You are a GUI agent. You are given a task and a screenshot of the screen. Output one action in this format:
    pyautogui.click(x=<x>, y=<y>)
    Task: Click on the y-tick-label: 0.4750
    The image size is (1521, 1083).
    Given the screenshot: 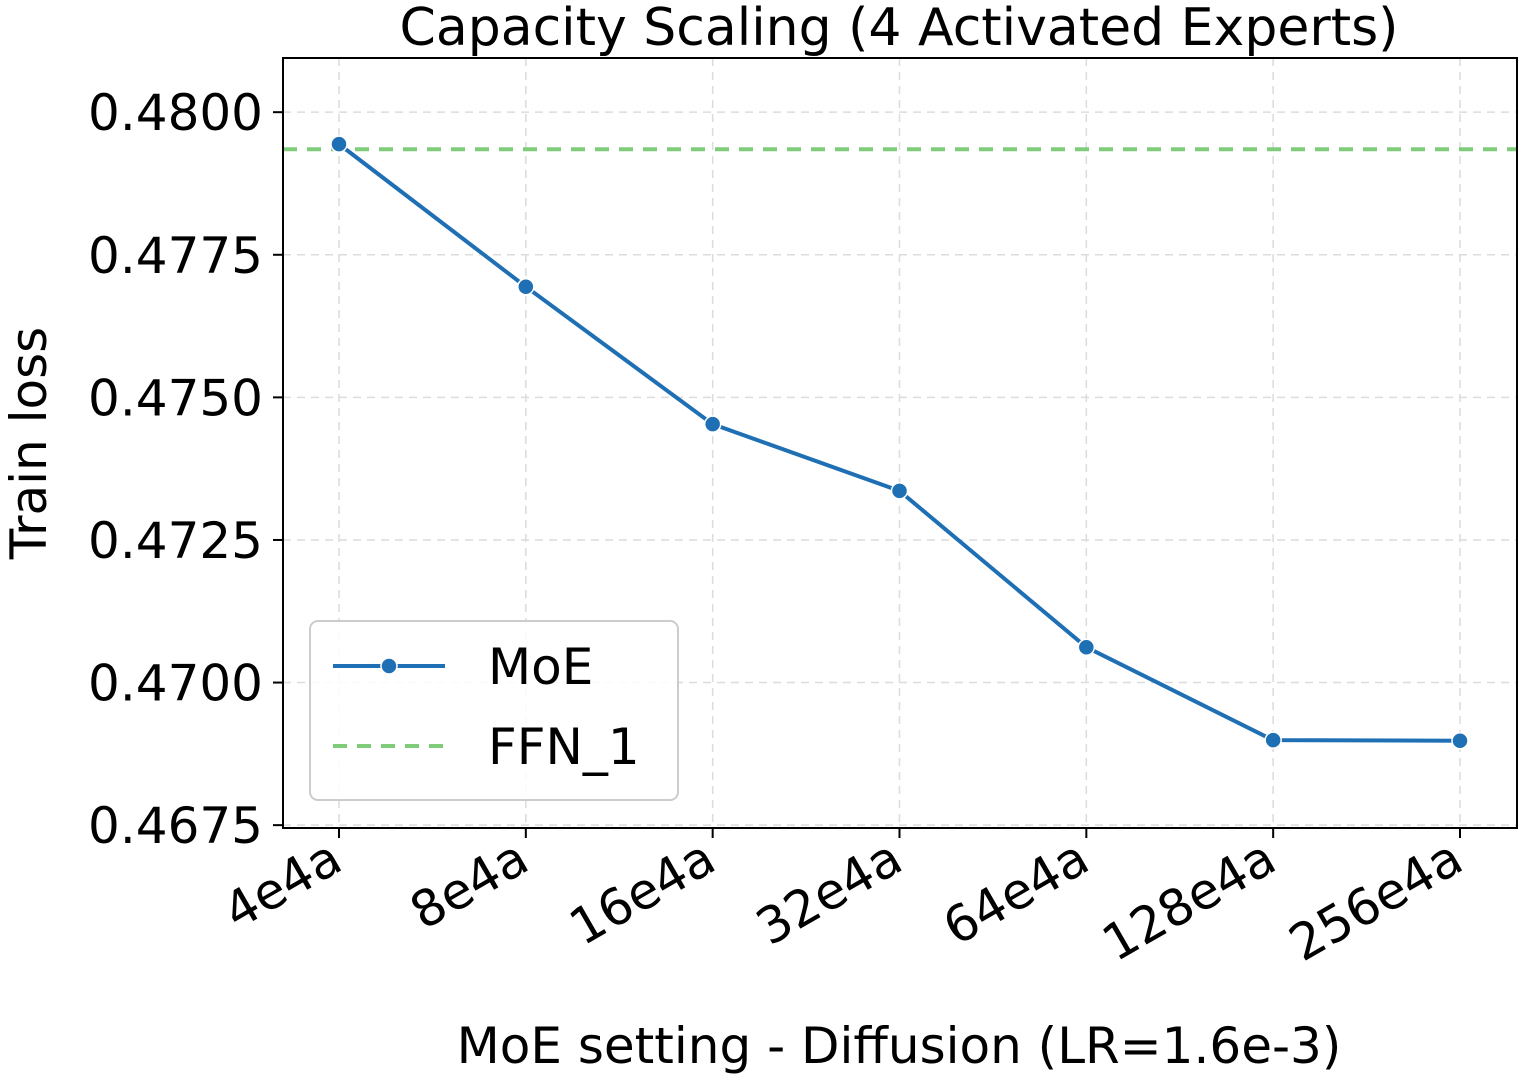 What is the action you would take?
    pyautogui.click(x=175, y=398)
    